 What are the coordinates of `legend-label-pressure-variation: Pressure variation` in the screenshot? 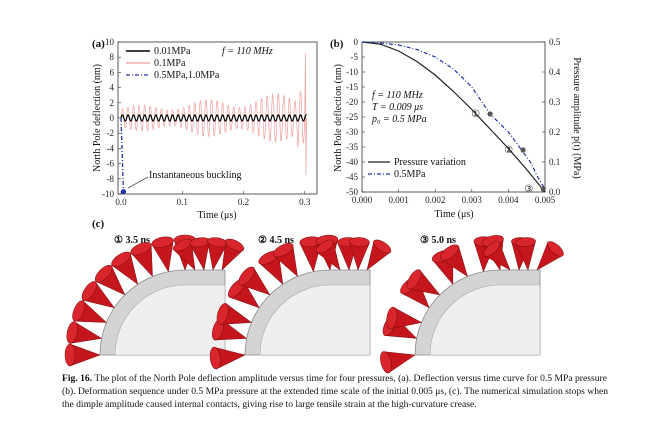 It's located at (430, 162).